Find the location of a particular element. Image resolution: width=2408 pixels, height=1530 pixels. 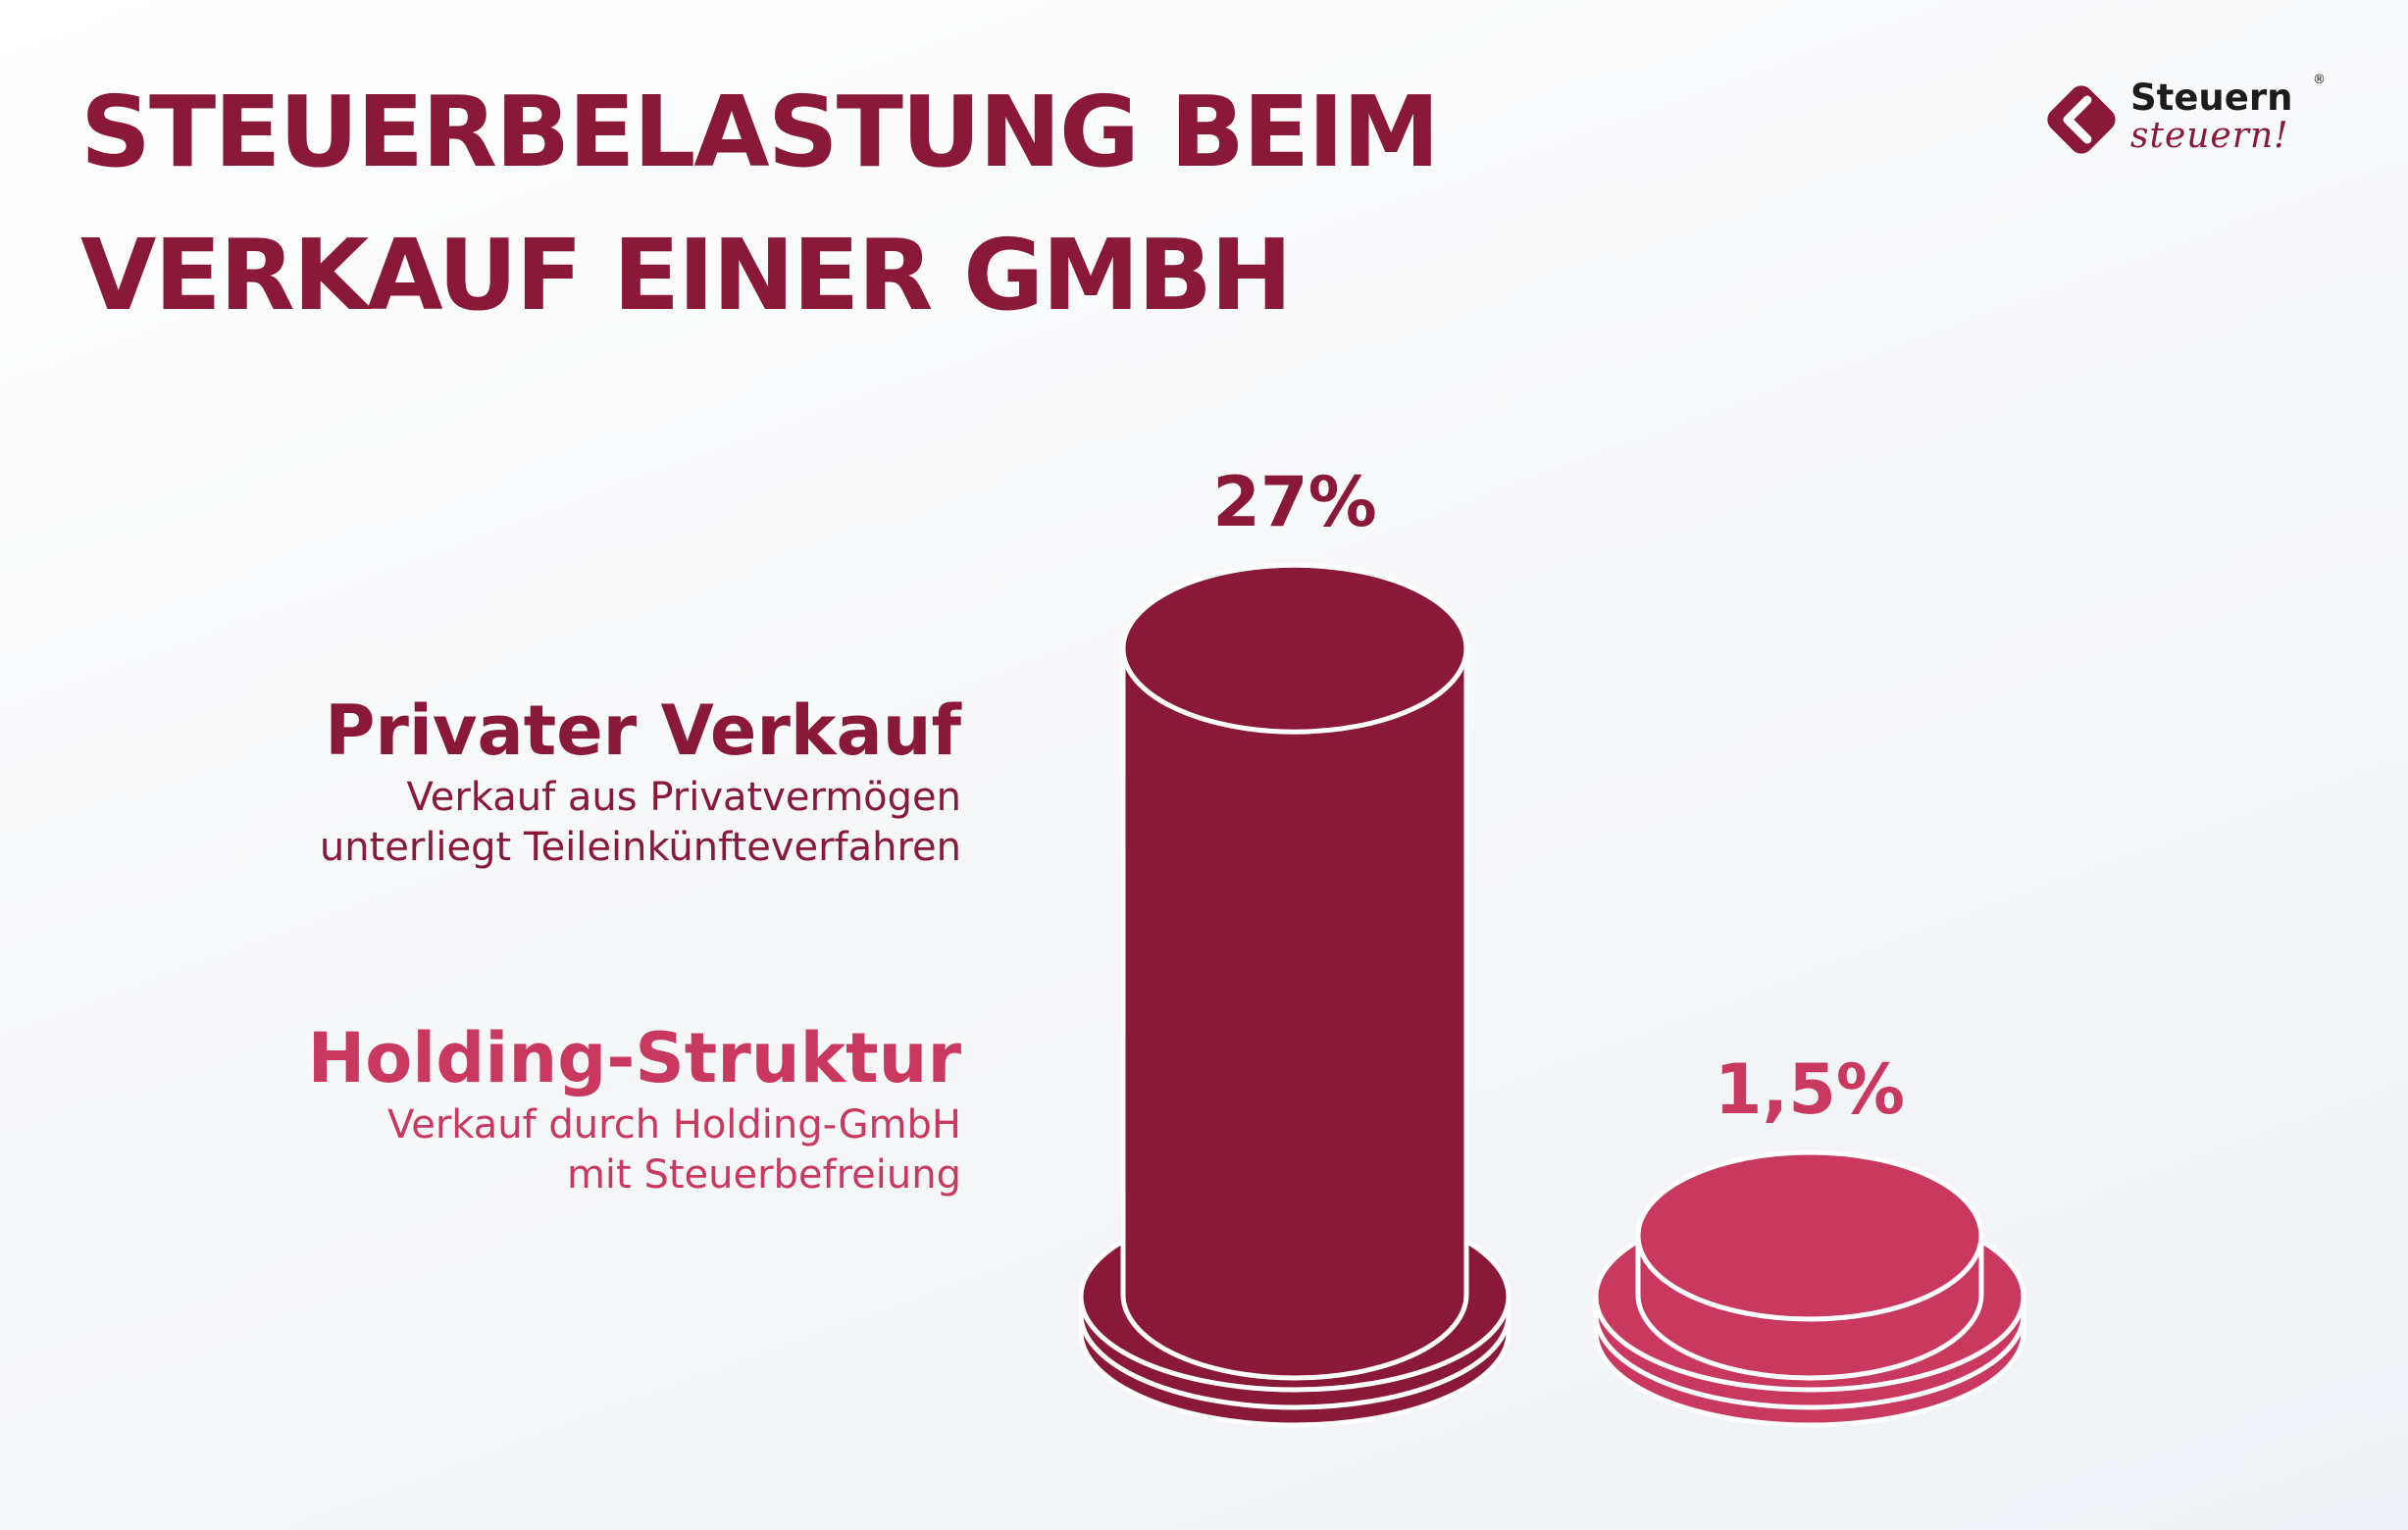

page-title: STEUERBELASTUNG BEIM VERKAUF EINER GMBH is located at coordinates (760, 204).